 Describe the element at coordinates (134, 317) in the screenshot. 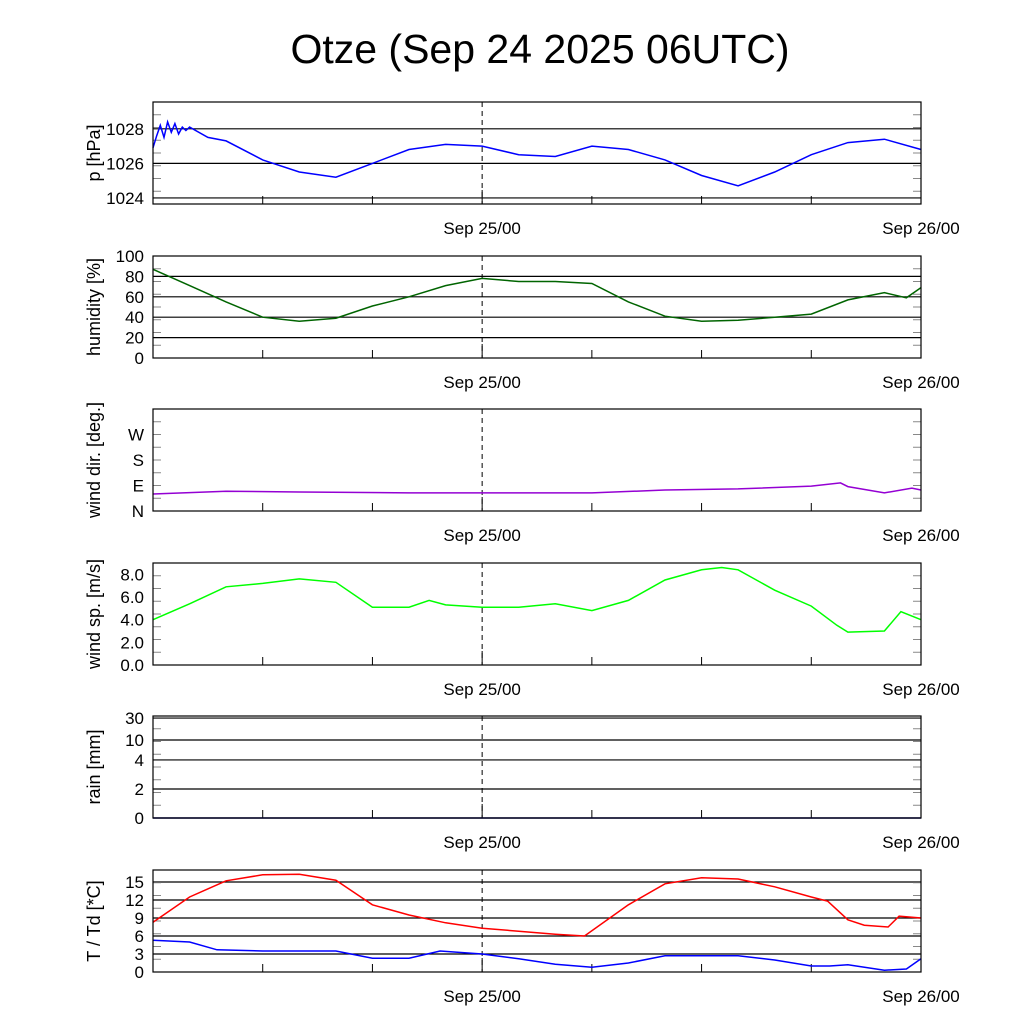

I see `y-tick-label: 40` at that location.